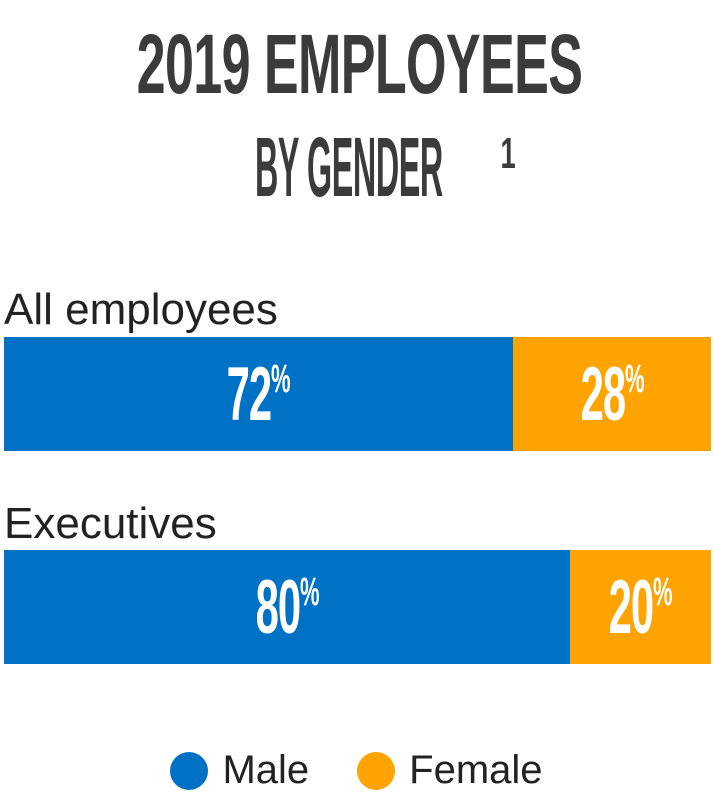  Describe the element at coordinates (476, 770) in the screenshot. I see `legend-label: Female` at that location.